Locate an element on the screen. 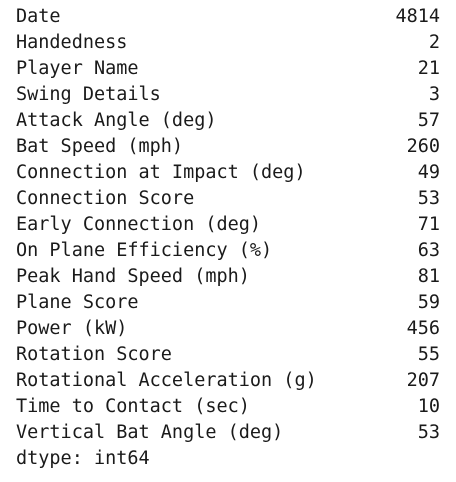 The height and width of the screenshot is (482, 456). row-value: 260 is located at coordinates (423, 146).